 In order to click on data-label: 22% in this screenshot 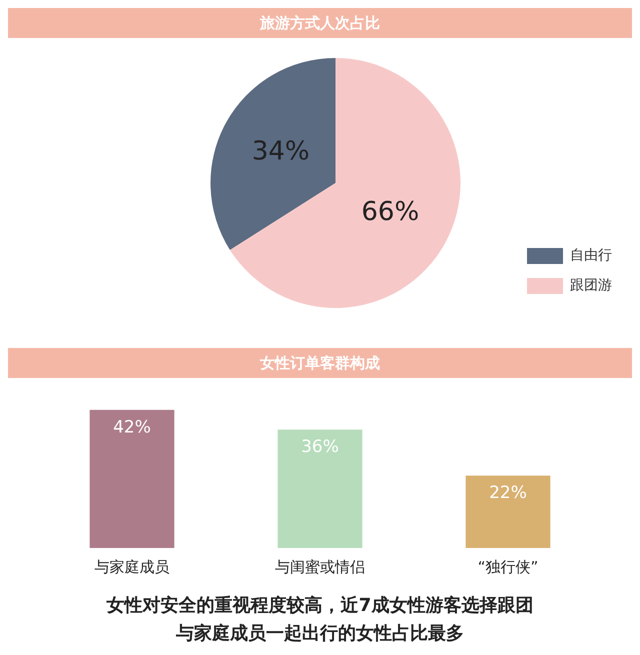, I will do `click(508, 493)`.